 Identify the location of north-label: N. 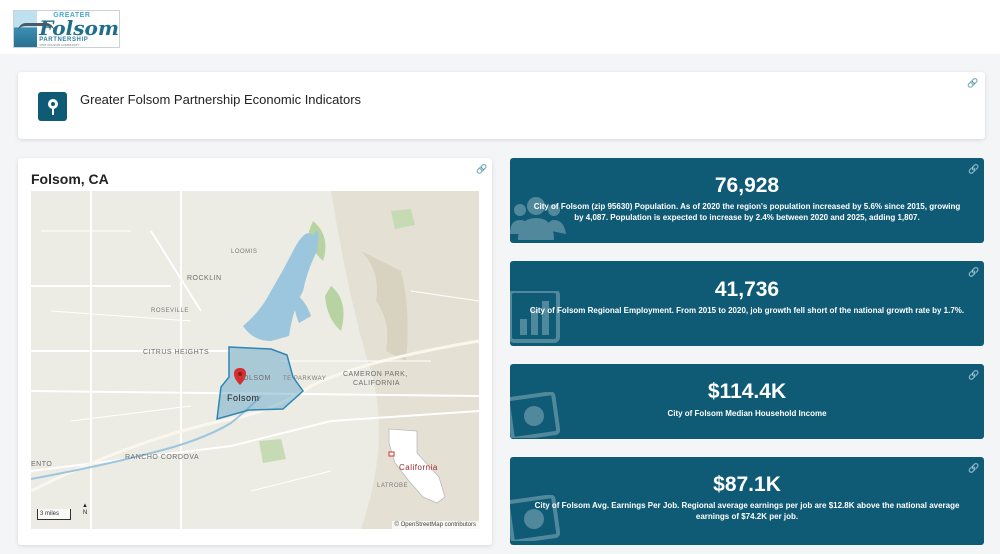
(85, 513).